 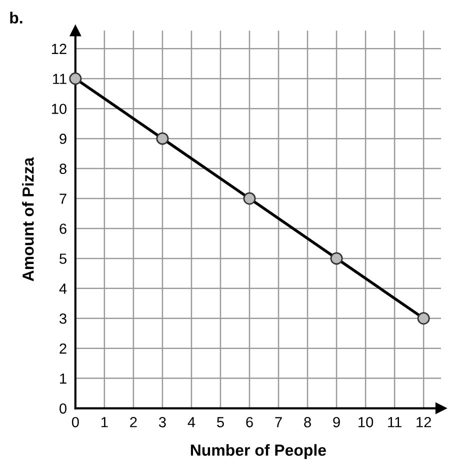 I want to click on y-tick-label: 6, so click(x=63, y=229).